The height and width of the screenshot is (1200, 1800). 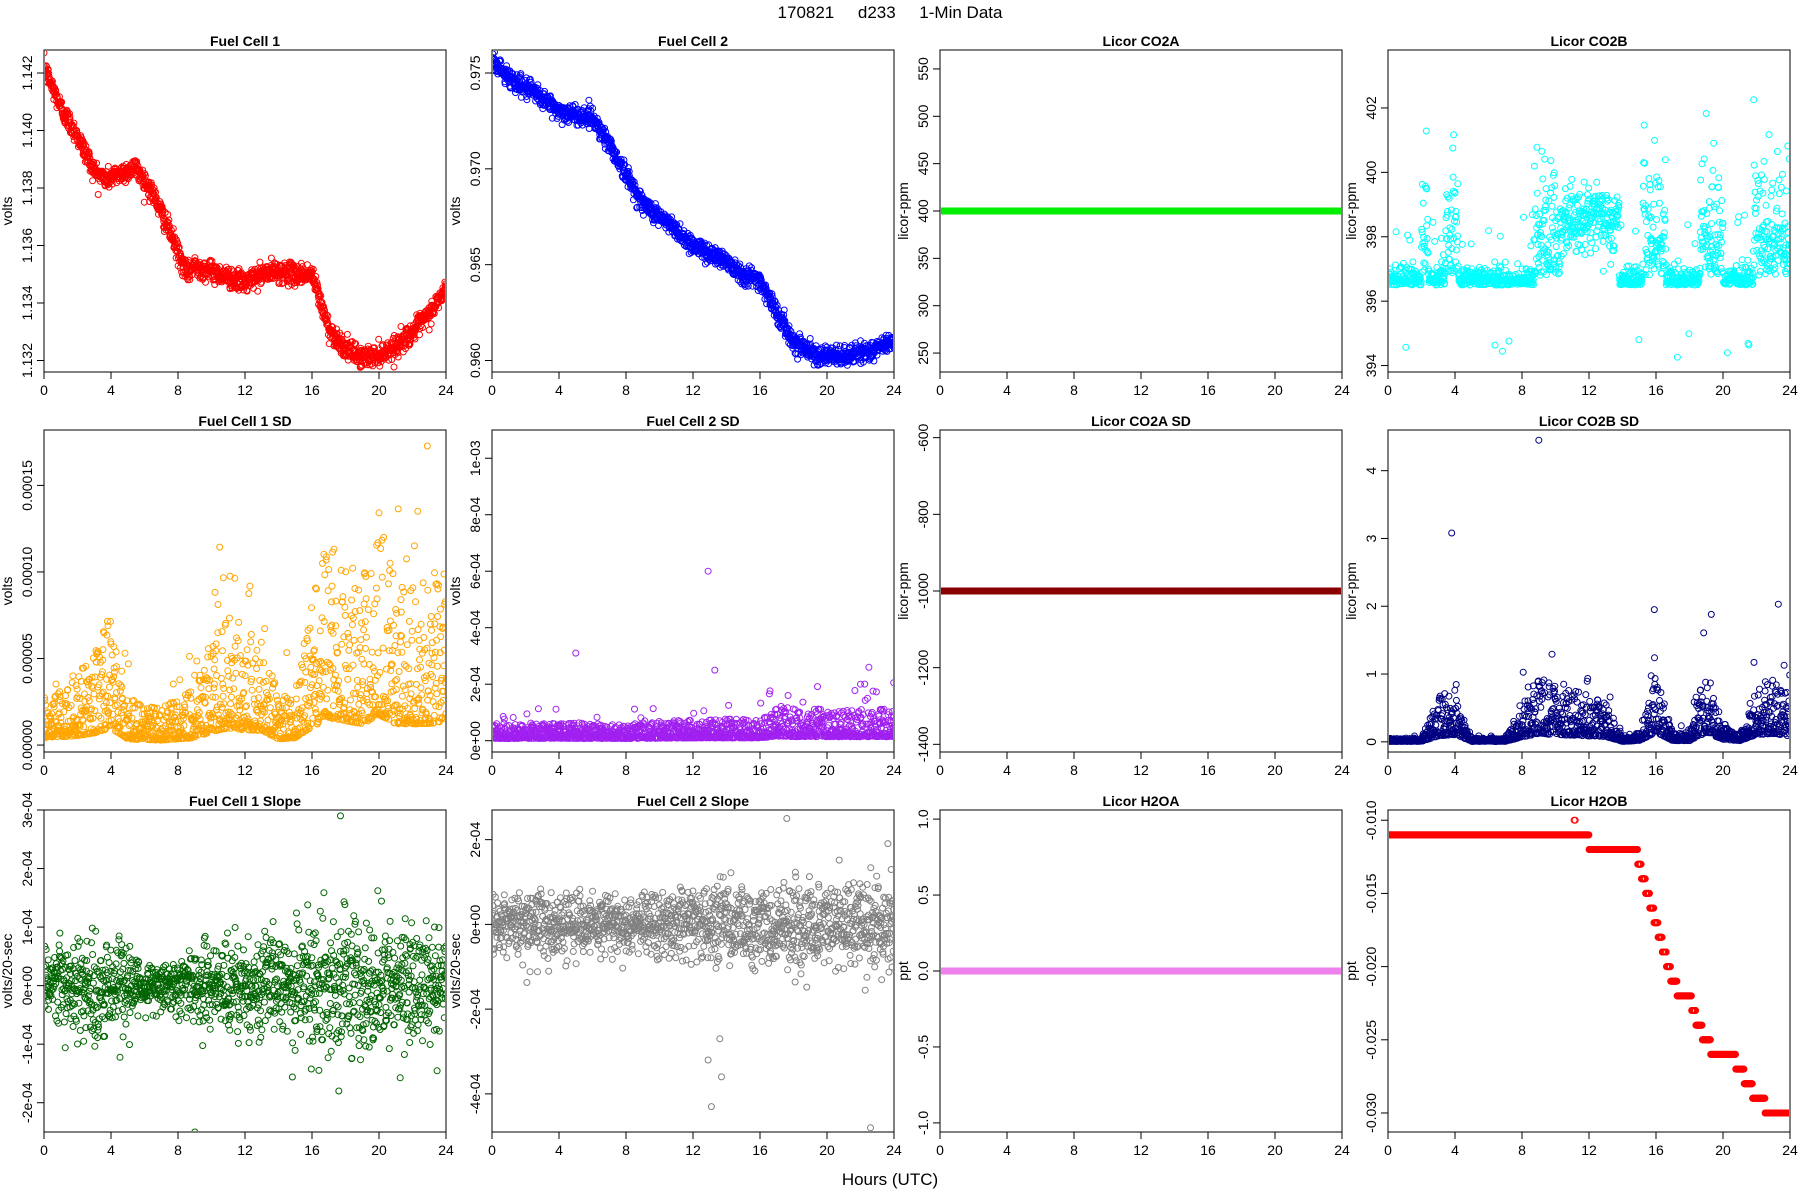 I want to click on y-tick-label: 300, so click(x=923, y=306).